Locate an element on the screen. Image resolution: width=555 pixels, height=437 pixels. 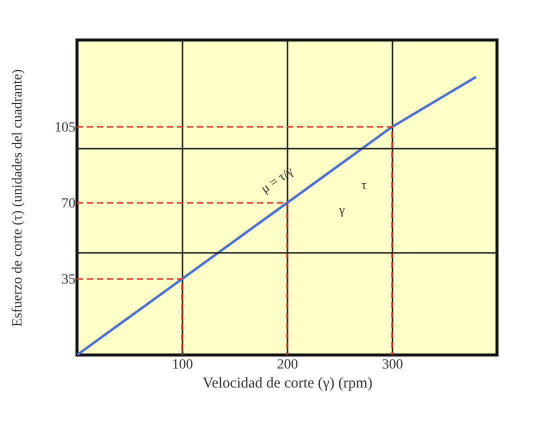
x-tick-label: 300 is located at coordinates (392, 365).